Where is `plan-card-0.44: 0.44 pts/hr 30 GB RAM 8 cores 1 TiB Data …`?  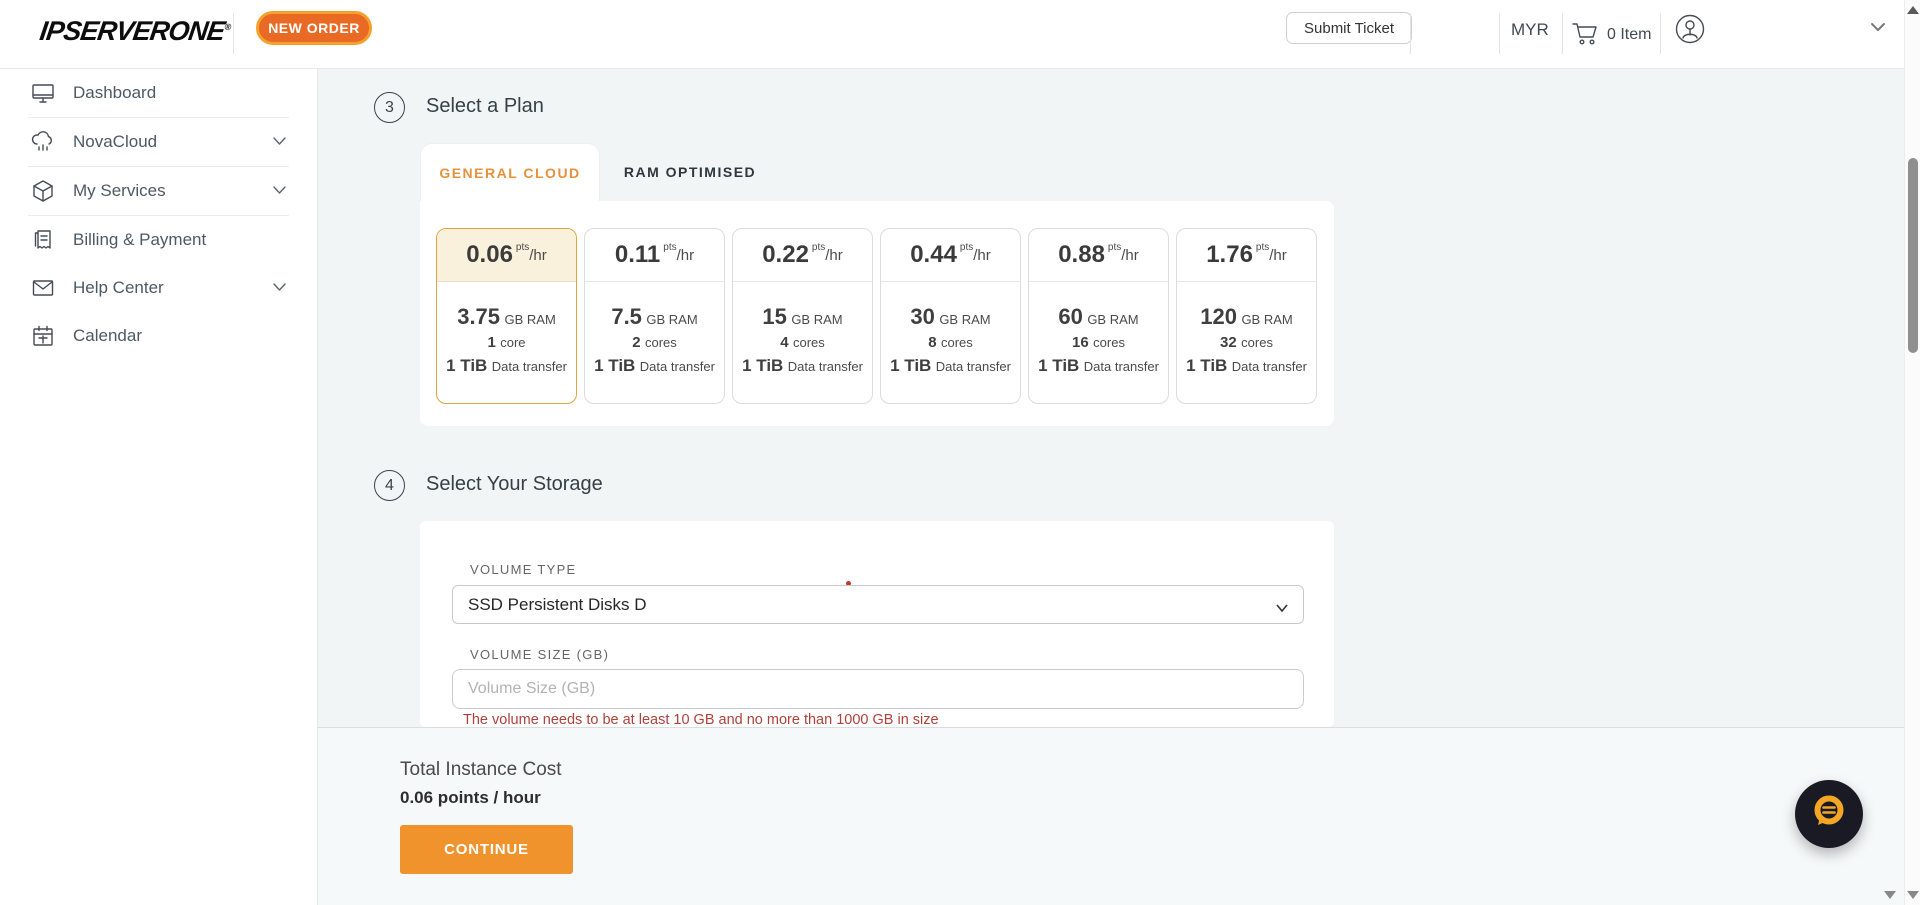
plan-card-0.44: 0.44 pts/hr 30 GB RAM 8 cores 1 TiB Data … is located at coordinates (950, 316).